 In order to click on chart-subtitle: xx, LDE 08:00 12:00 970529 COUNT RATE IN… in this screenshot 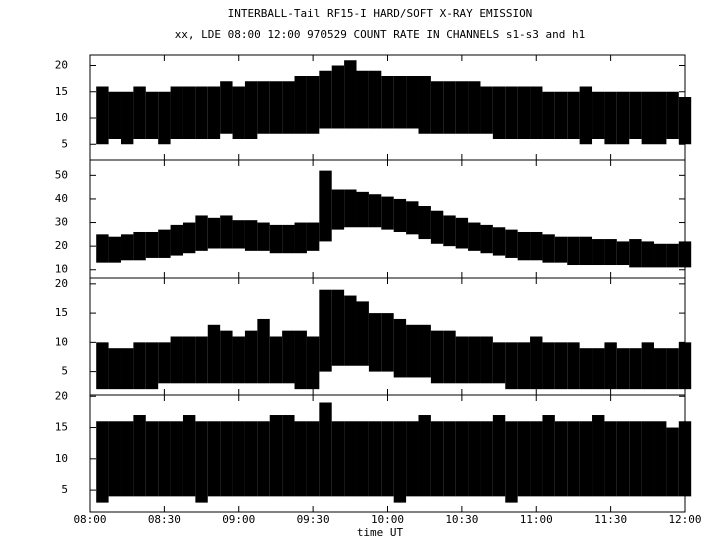, I will do `click(380, 34)`.